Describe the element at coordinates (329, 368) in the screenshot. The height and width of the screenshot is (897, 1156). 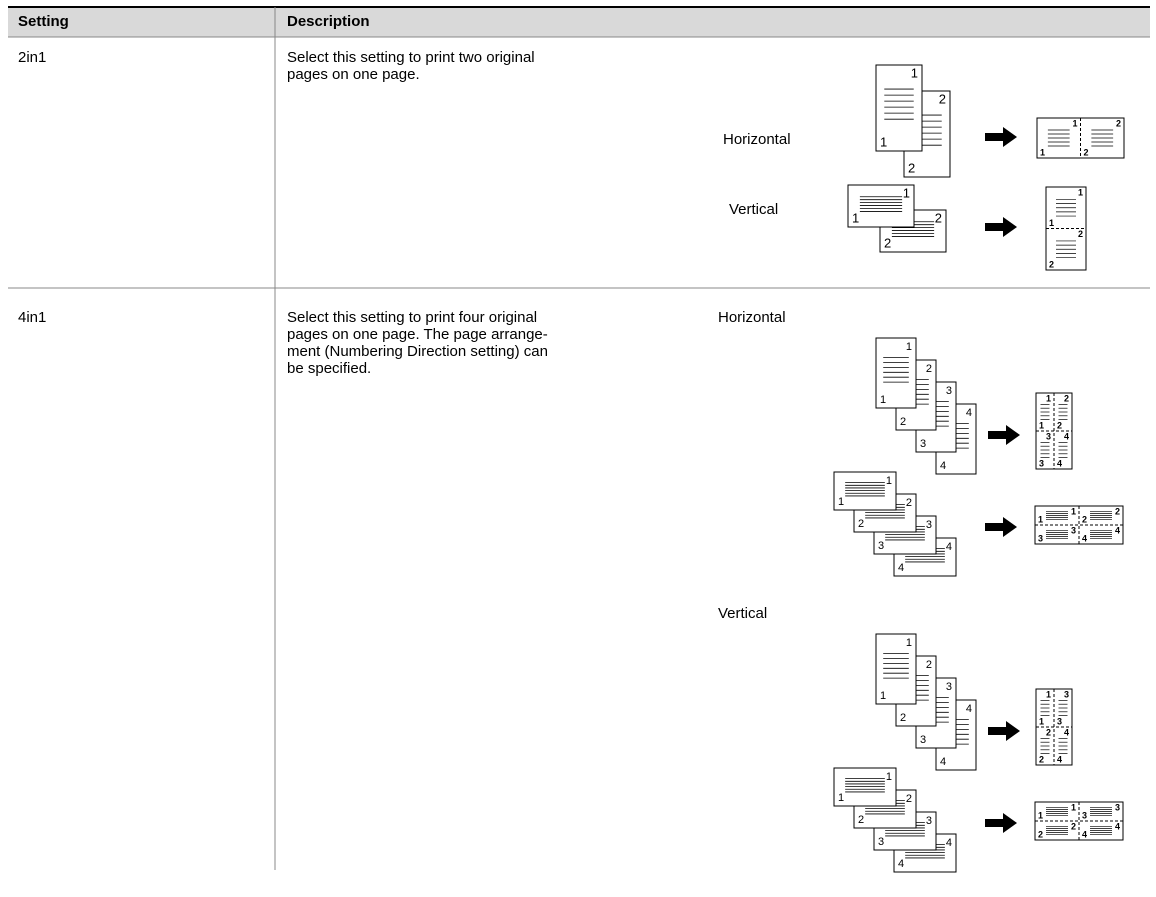
I see `description-line: be specified.` at that location.